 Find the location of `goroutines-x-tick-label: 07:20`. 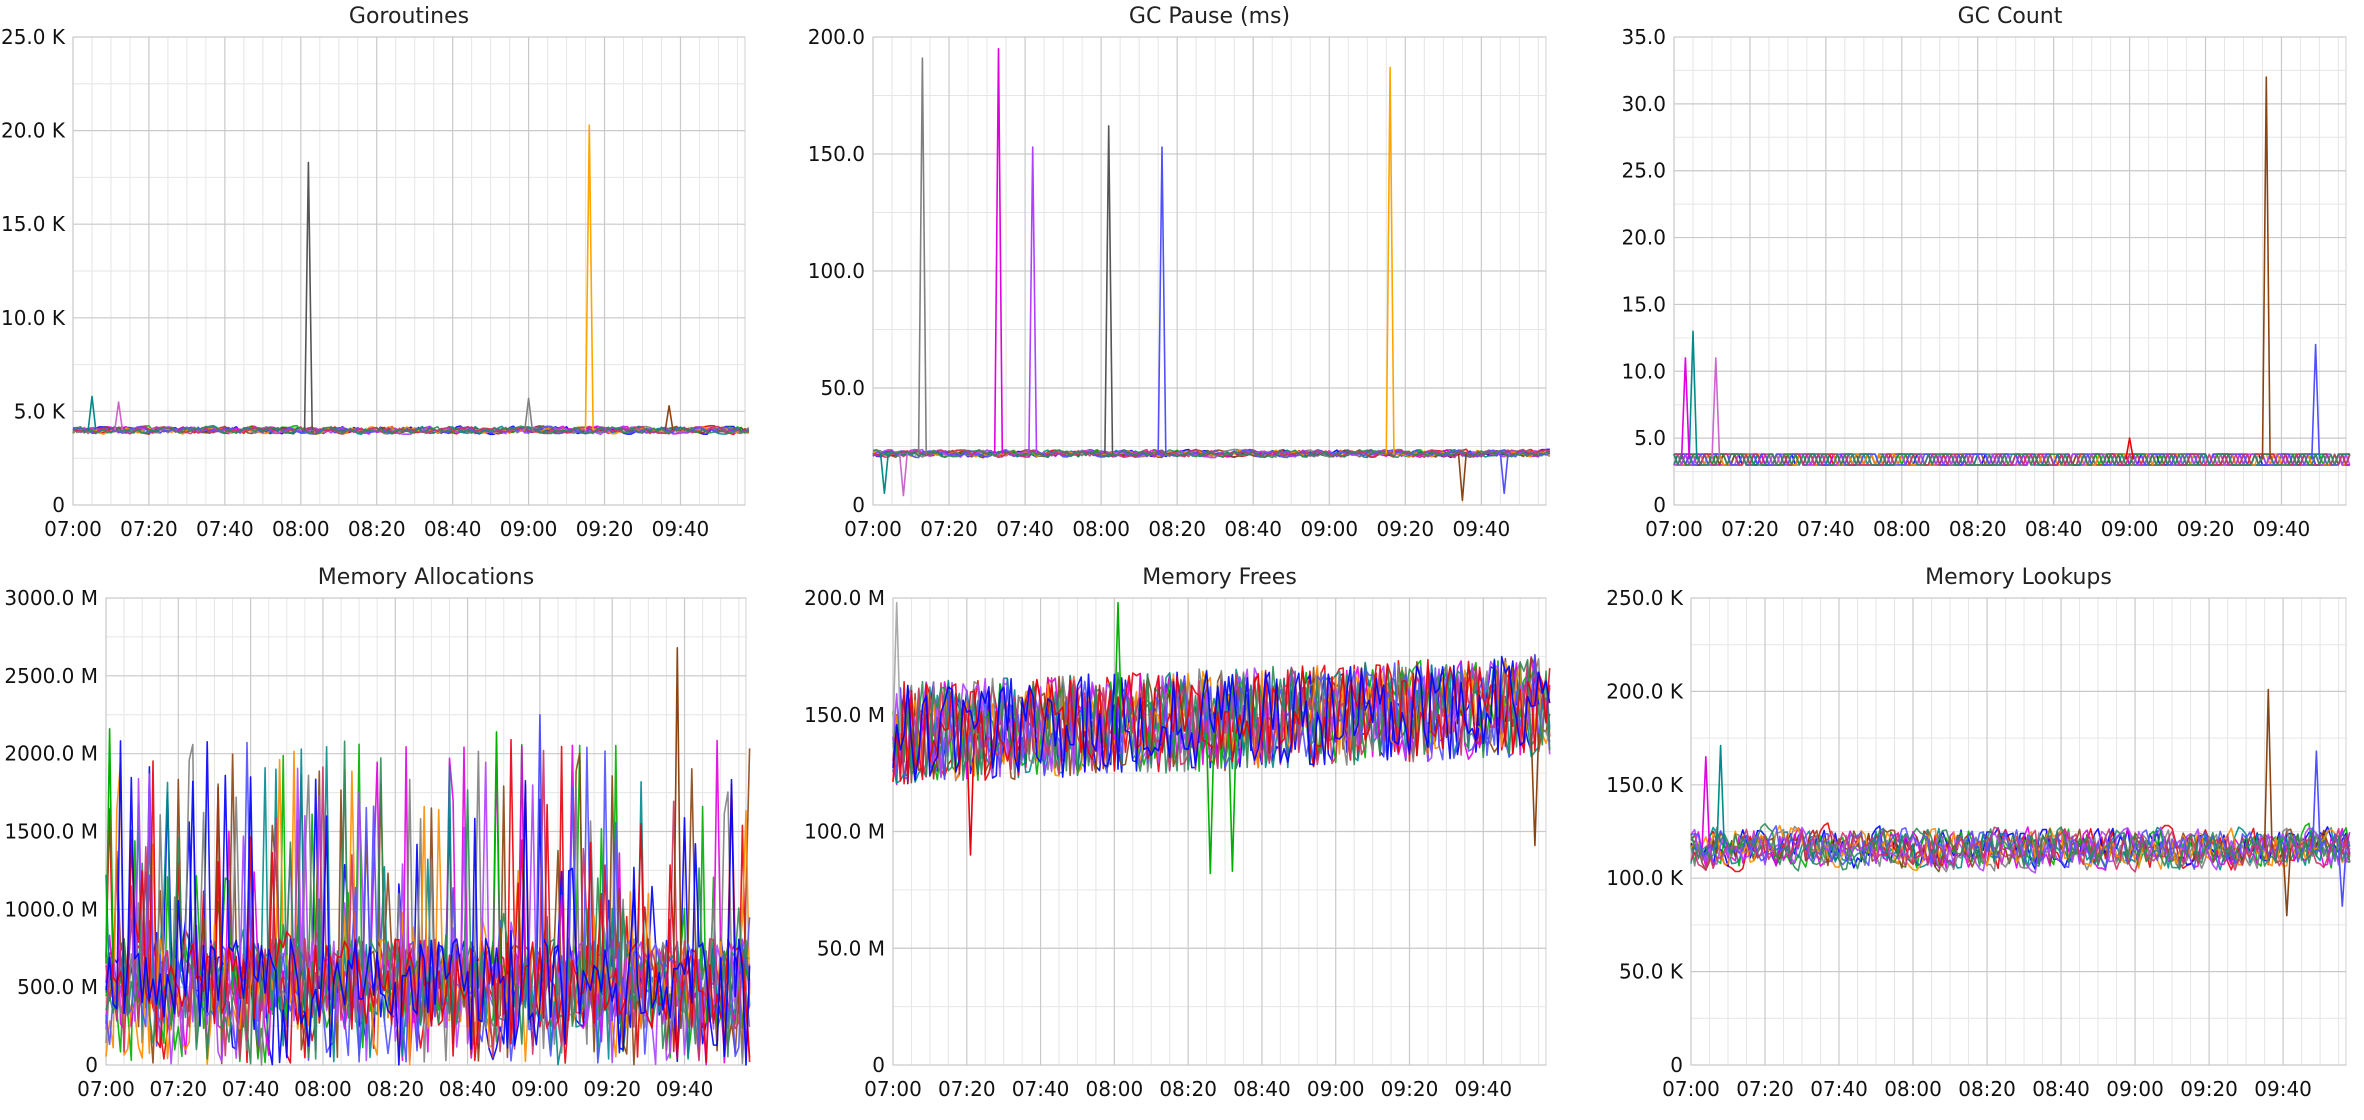

goroutines-x-tick-label: 07:20 is located at coordinates (149, 529).